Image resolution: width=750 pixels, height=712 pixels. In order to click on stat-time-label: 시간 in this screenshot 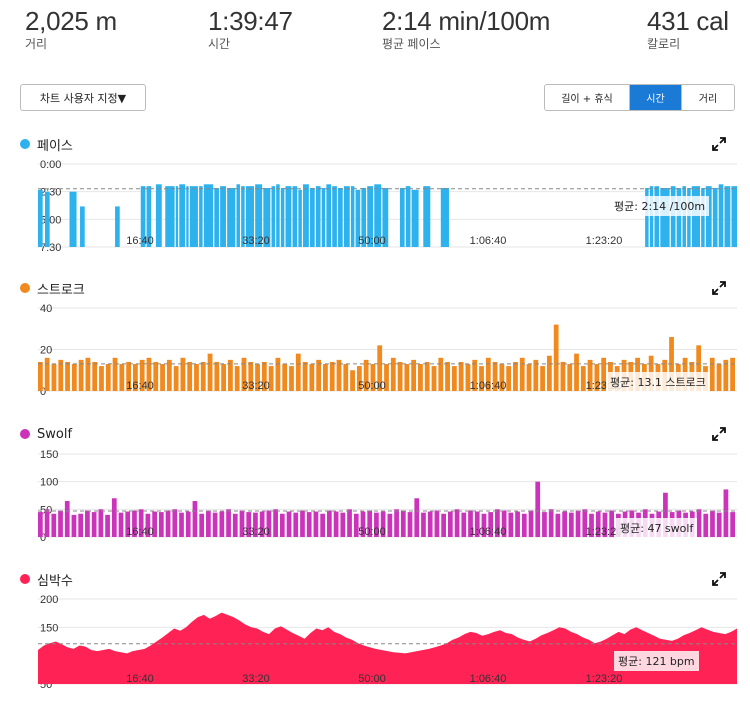, I will do `click(219, 44)`.